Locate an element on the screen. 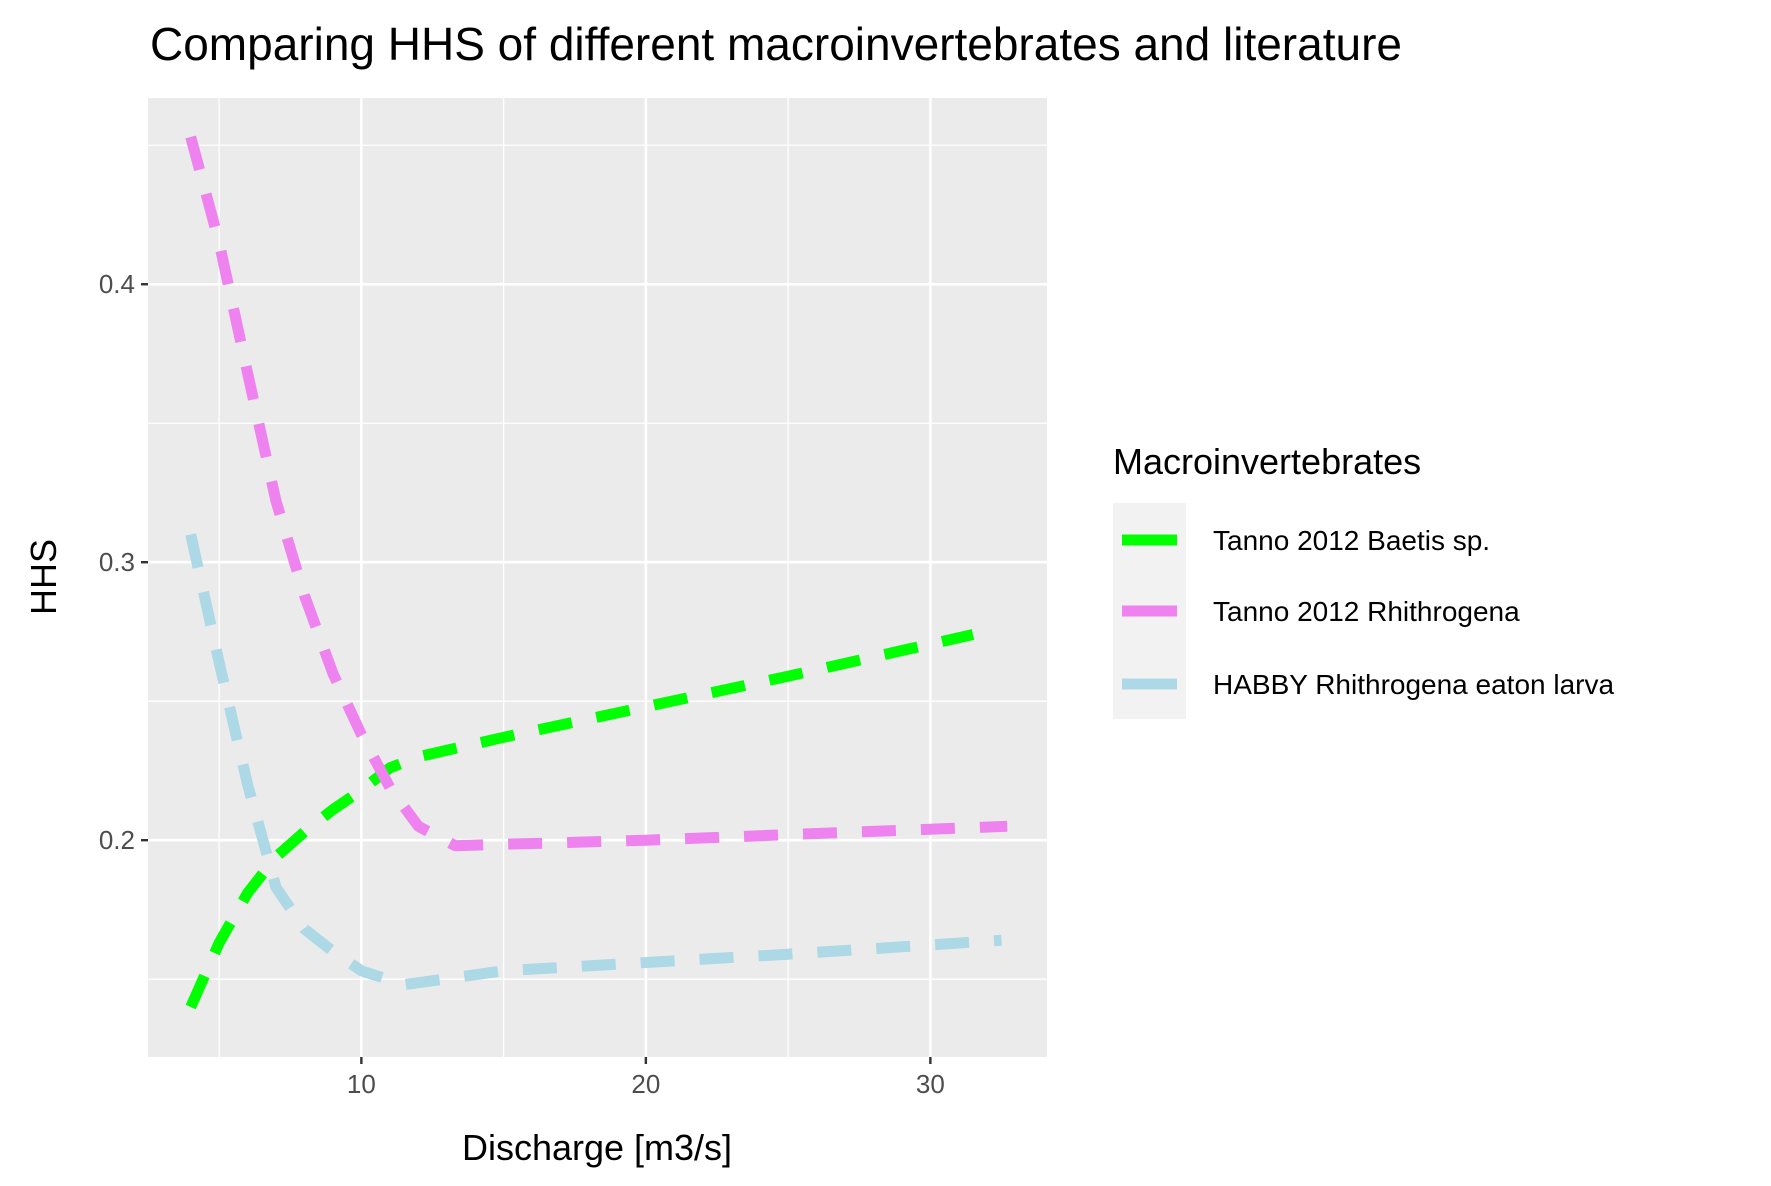 This screenshot has width=1771, height=1186. y-tick-label: 0.4 is located at coordinates (117, 284).